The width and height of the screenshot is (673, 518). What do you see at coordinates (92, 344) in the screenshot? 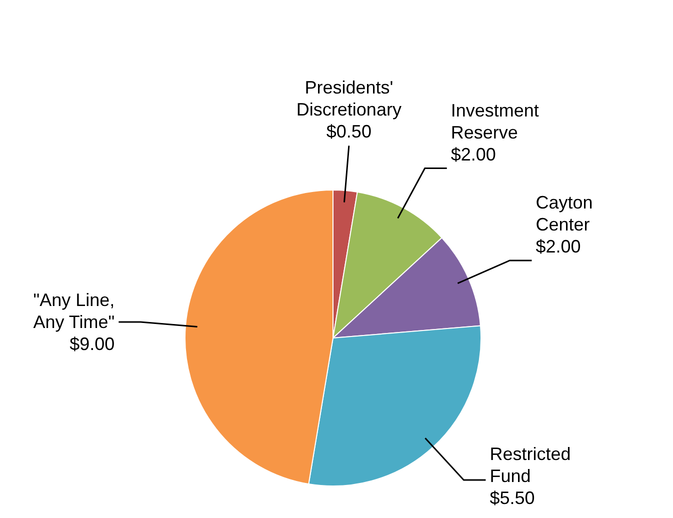
I see `data-label: $9.00` at bounding box center [92, 344].